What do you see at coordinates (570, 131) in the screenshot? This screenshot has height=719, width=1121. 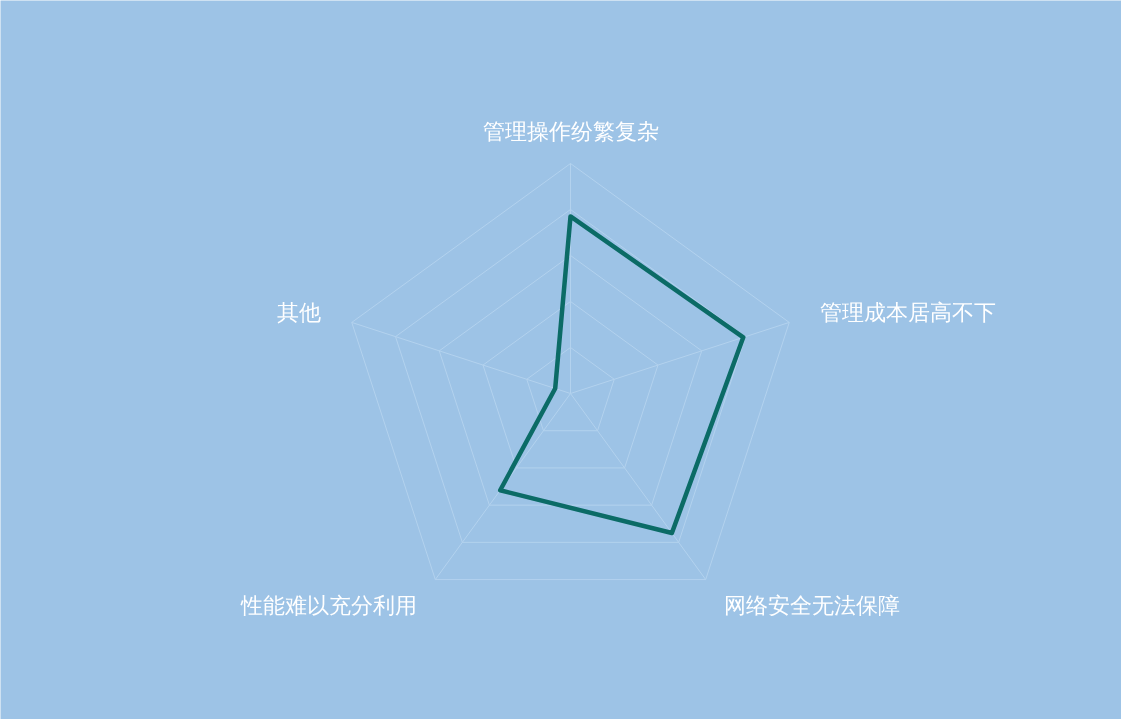 I see `spoke-label: 管理操作纷繁复杂` at bounding box center [570, 131].